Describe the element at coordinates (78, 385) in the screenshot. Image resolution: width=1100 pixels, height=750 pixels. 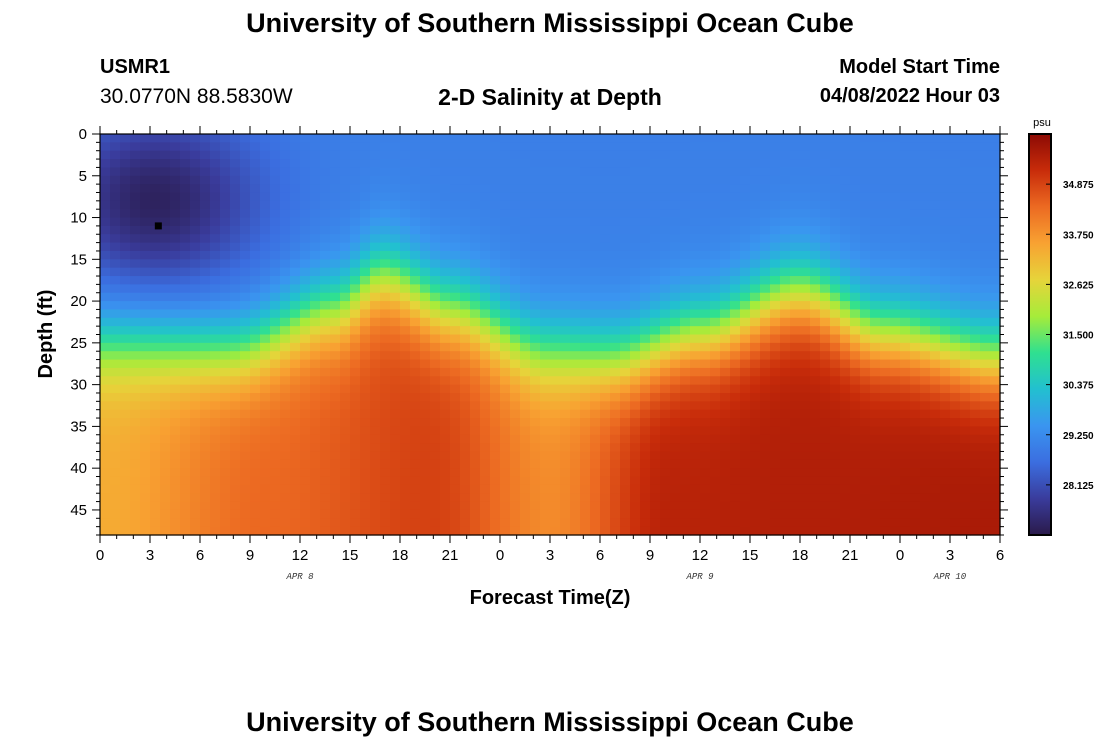
I see `y-tick-label: 30` at that location.